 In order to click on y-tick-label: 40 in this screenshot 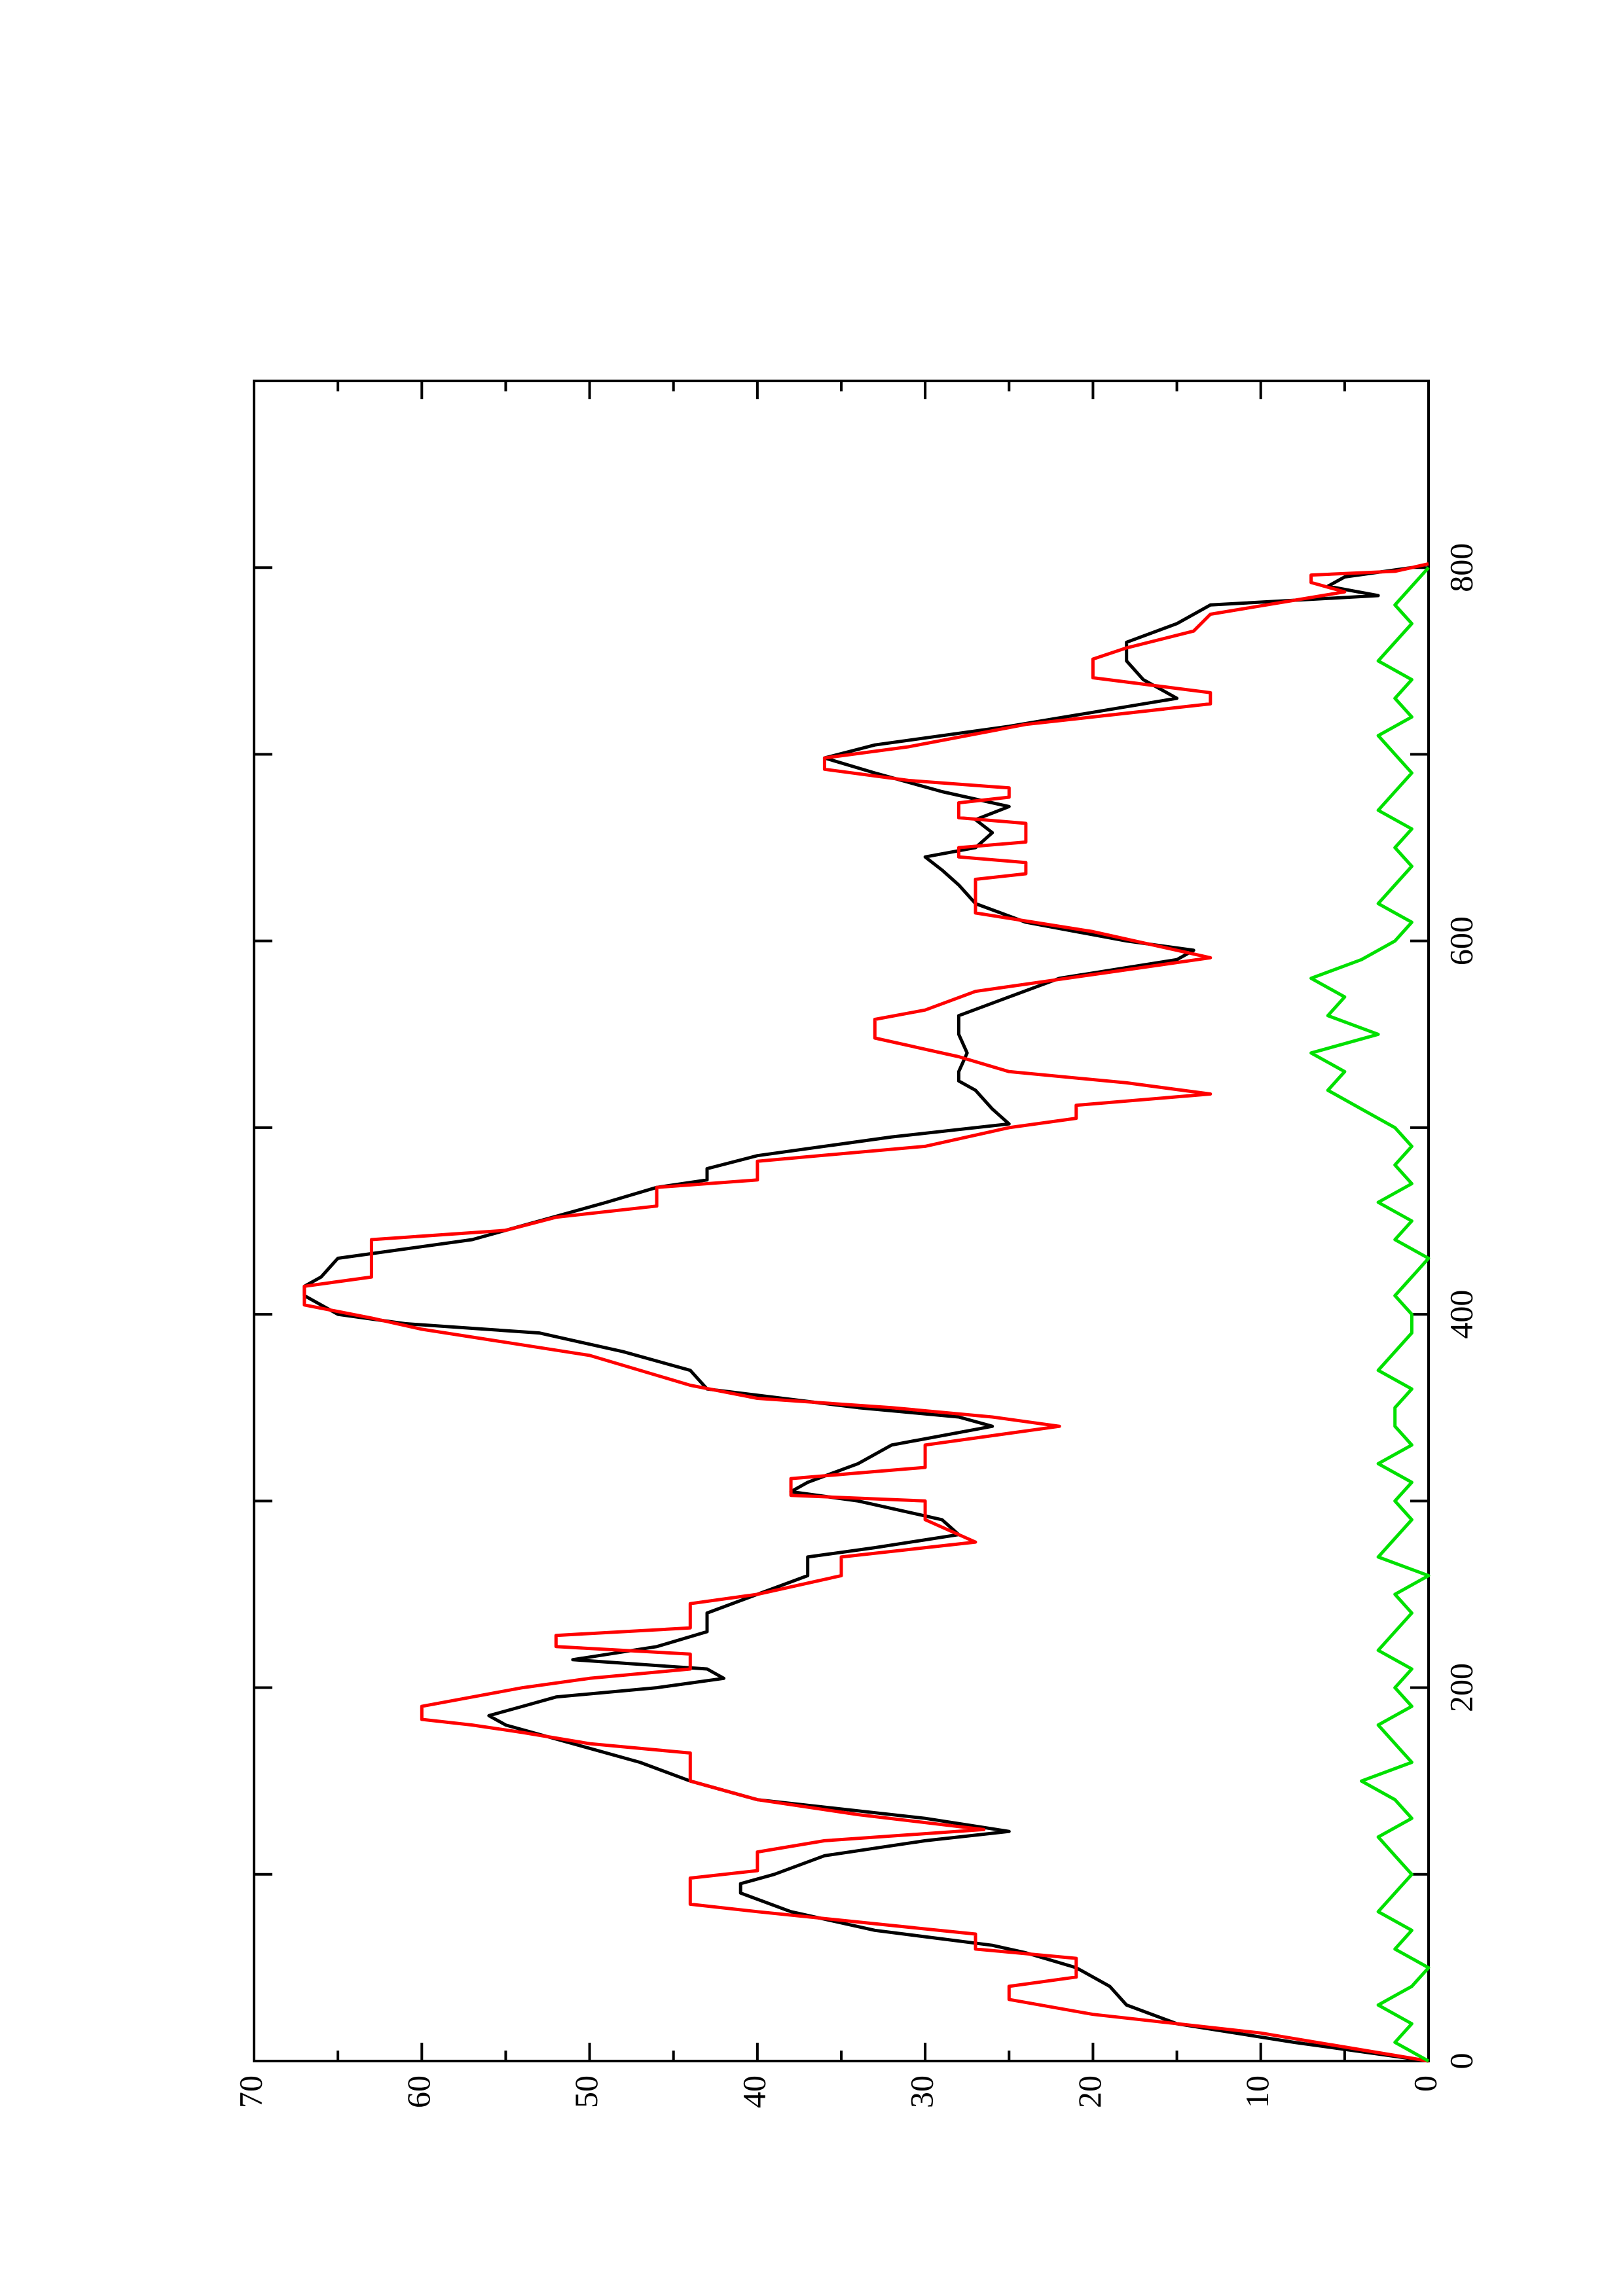, I will do `click(753, 2091)`.